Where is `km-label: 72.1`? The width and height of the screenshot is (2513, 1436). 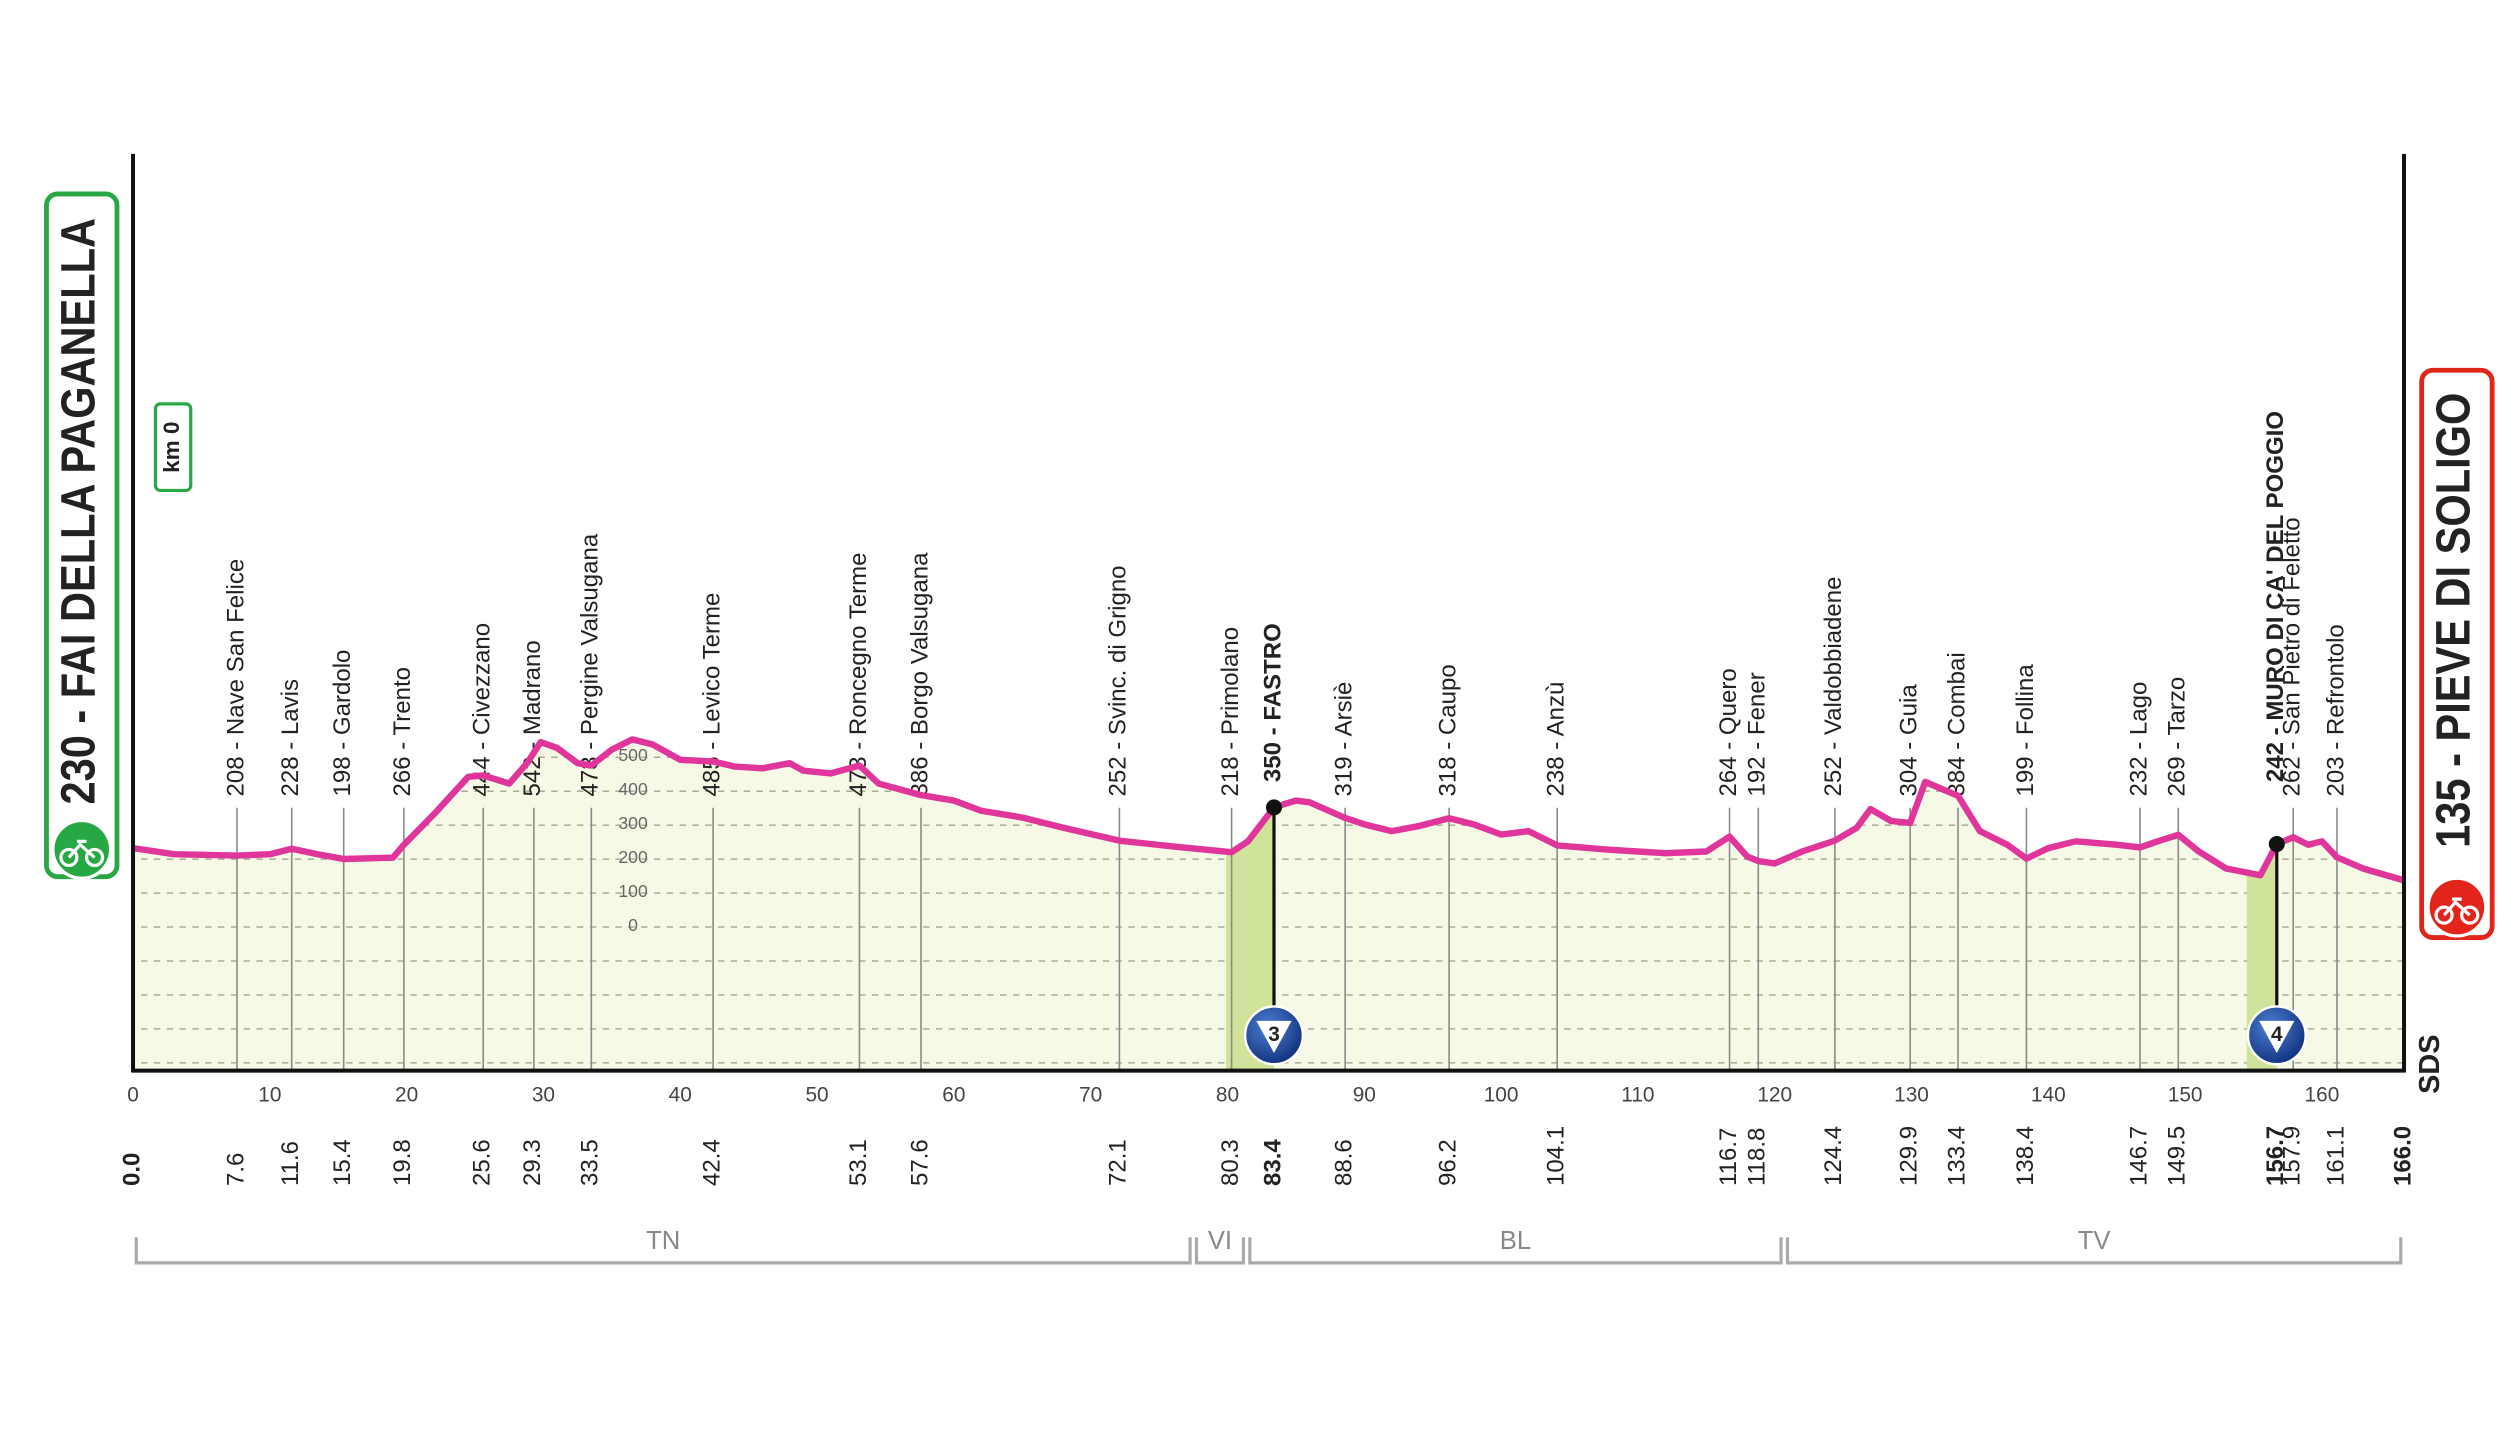 km-label: 72.1 is located at coordinates (1118, 1162).